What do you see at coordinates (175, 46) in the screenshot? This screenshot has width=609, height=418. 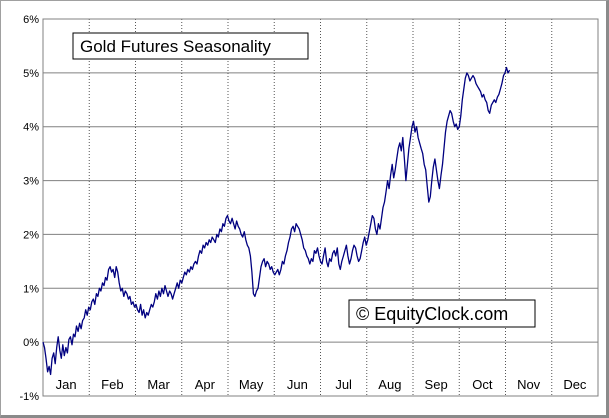 I see `chart-title: Gold Futures Seasonality` at bounding box center [175, 46].